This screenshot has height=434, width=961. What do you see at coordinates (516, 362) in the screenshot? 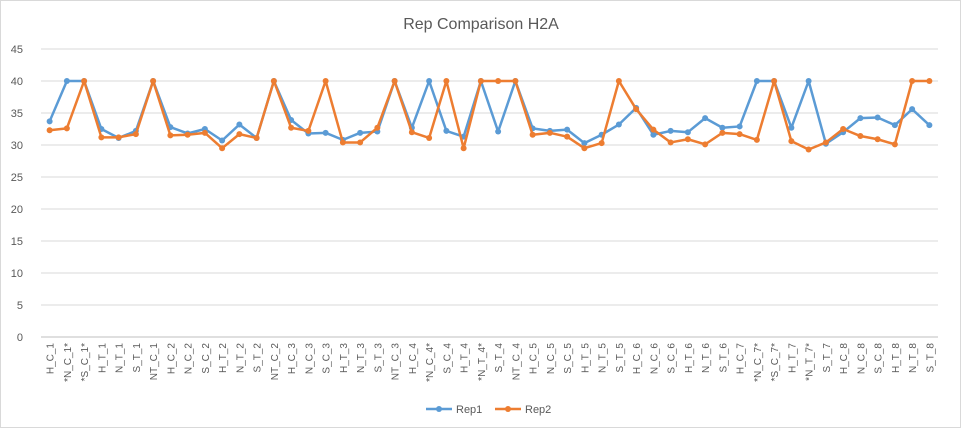
I see `x-tick-label: NT_C_4` at bounding box center [516, 362].